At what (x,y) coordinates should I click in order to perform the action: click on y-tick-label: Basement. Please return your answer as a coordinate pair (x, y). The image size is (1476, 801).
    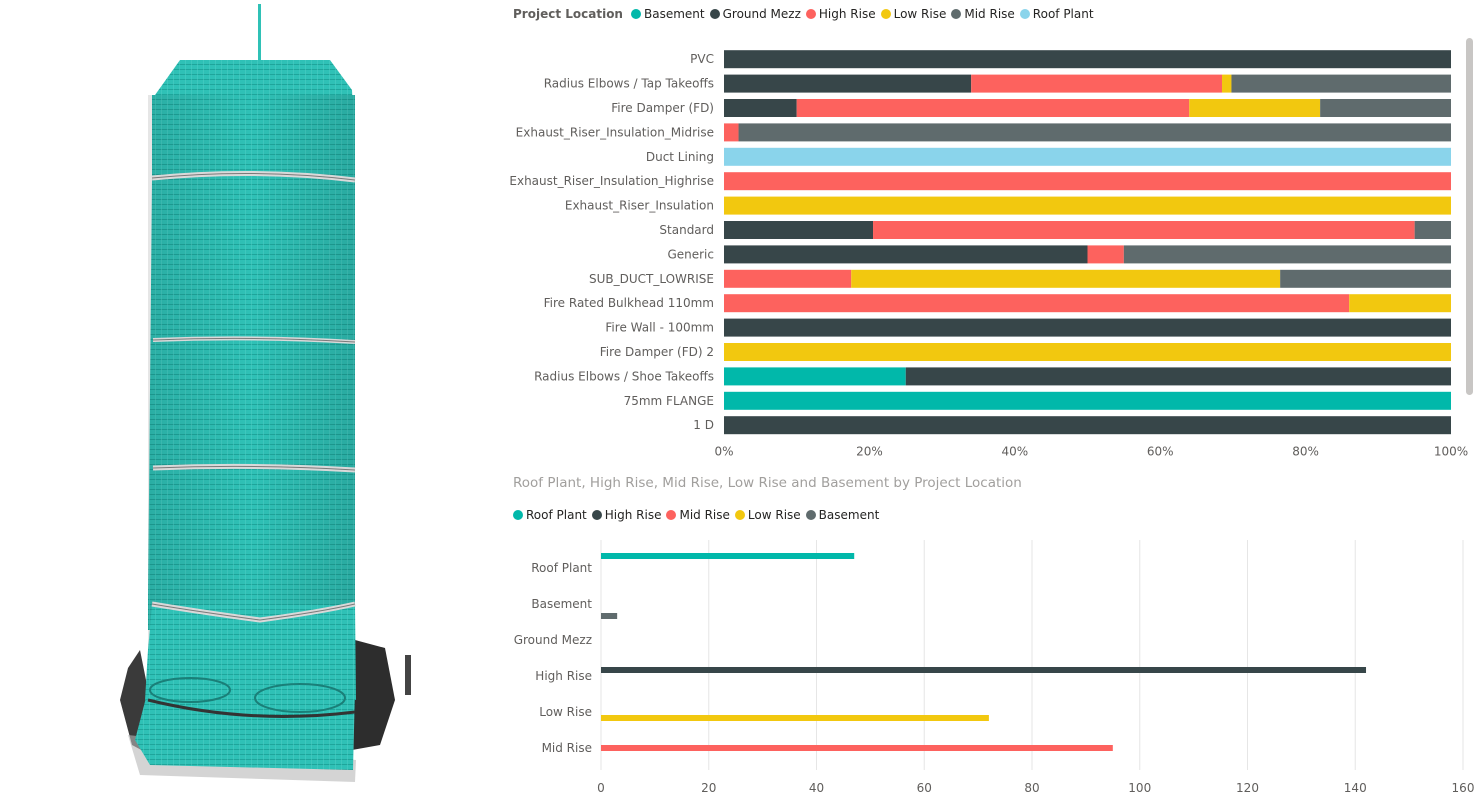
    Looking at the image, I should click on (561, 604).